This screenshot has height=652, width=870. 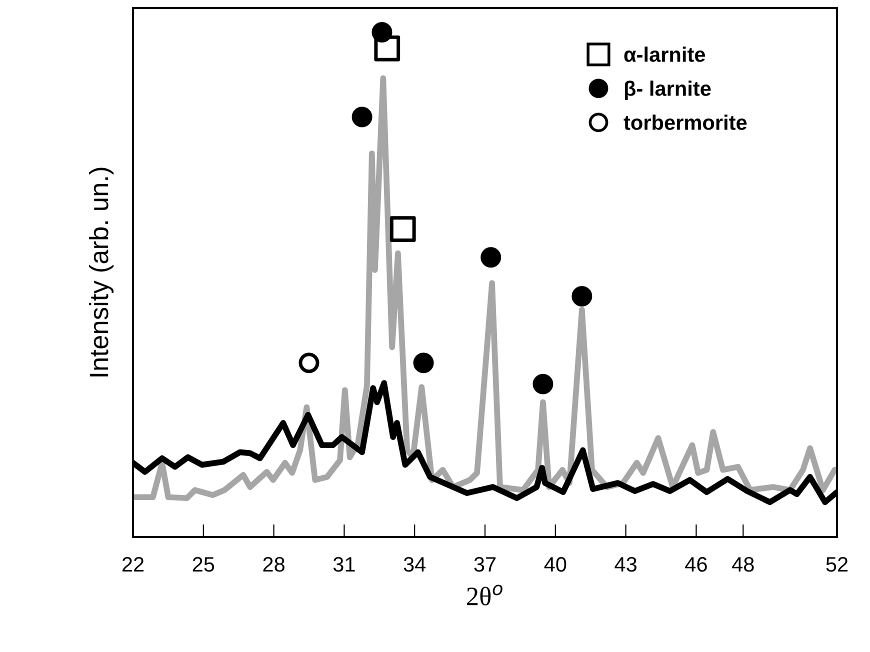 What do you see at coordinates (485, 564) in the screenshot?
I see `x-tick-label: 37` at bounding box center [485, 564].